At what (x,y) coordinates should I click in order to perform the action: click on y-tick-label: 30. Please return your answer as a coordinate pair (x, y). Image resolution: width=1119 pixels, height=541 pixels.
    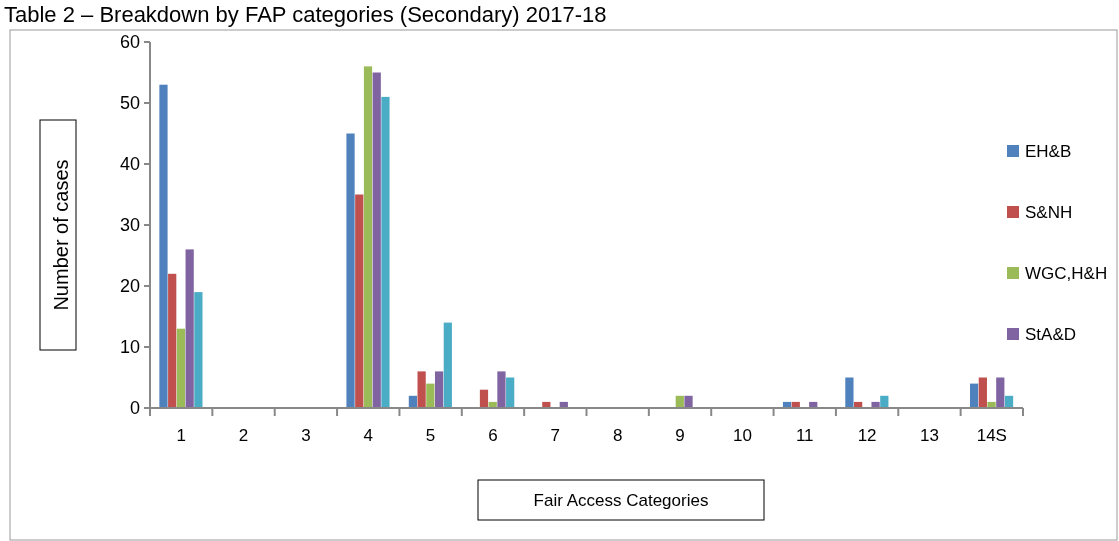
    Looking at the image, I should click on (129, 225).